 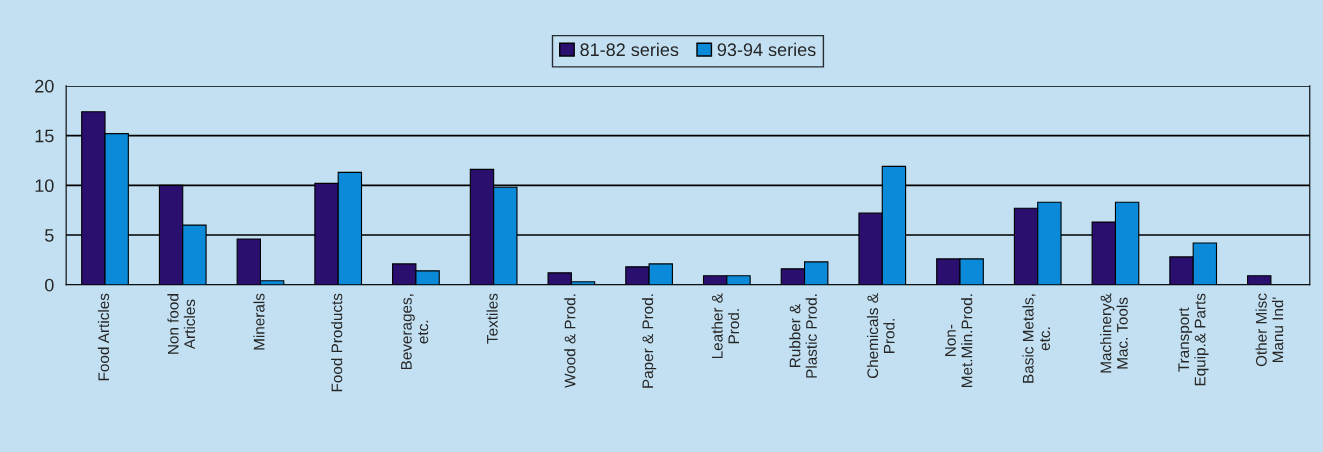 I want to click on x-tick-label: Non food Articles, so click(x=181, y=324).